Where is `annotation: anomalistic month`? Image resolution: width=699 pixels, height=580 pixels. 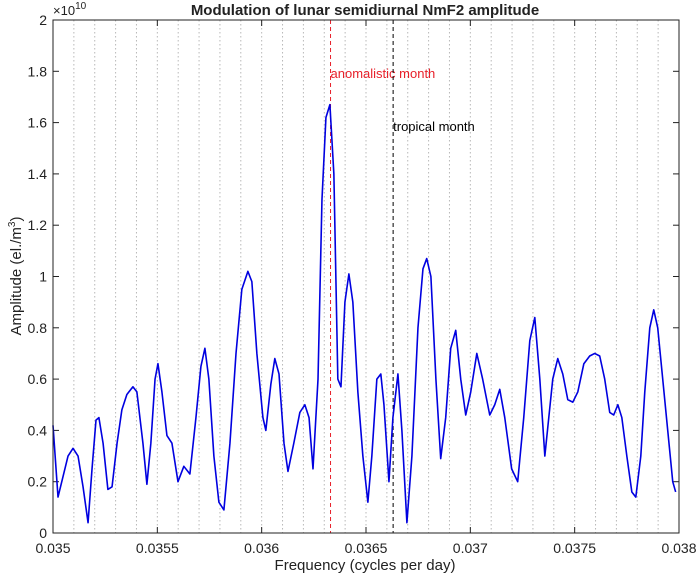 annotation: anomalistic month is located at coordinates (383, 73).